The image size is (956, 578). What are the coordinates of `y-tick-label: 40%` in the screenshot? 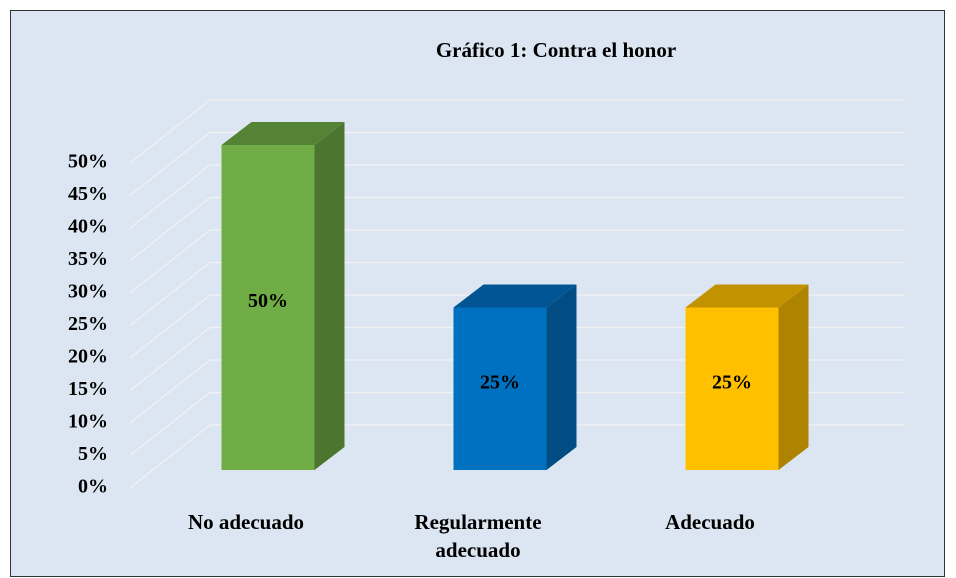 It's located at (88, 227).